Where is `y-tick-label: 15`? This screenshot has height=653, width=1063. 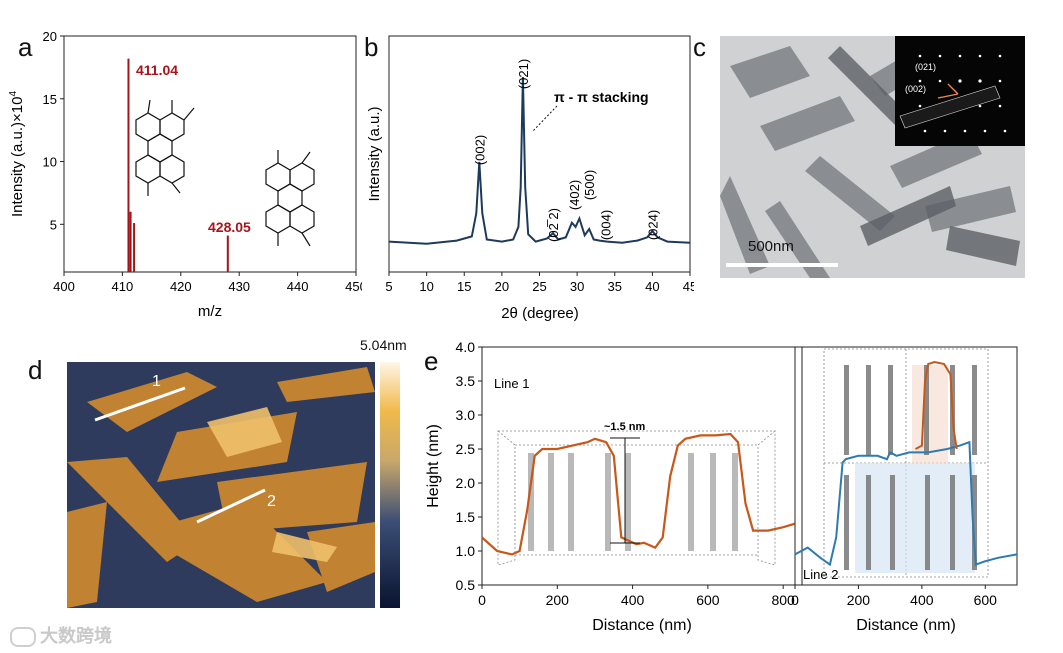
y-tick-label: 15 is located at coordinates (50, 99).